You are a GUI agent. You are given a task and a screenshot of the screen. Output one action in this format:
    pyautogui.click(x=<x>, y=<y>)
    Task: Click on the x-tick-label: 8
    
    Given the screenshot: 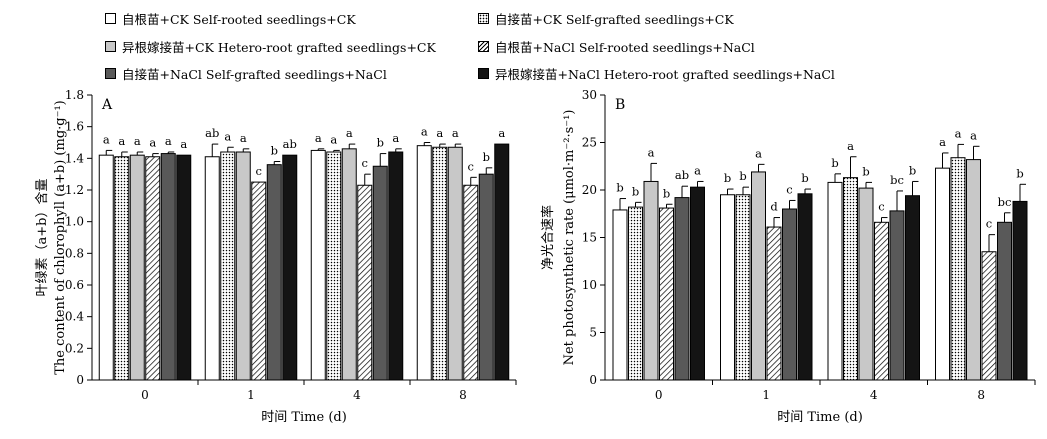 What is the action you would take?
    pyautogui.click(x=981, y=395)
    